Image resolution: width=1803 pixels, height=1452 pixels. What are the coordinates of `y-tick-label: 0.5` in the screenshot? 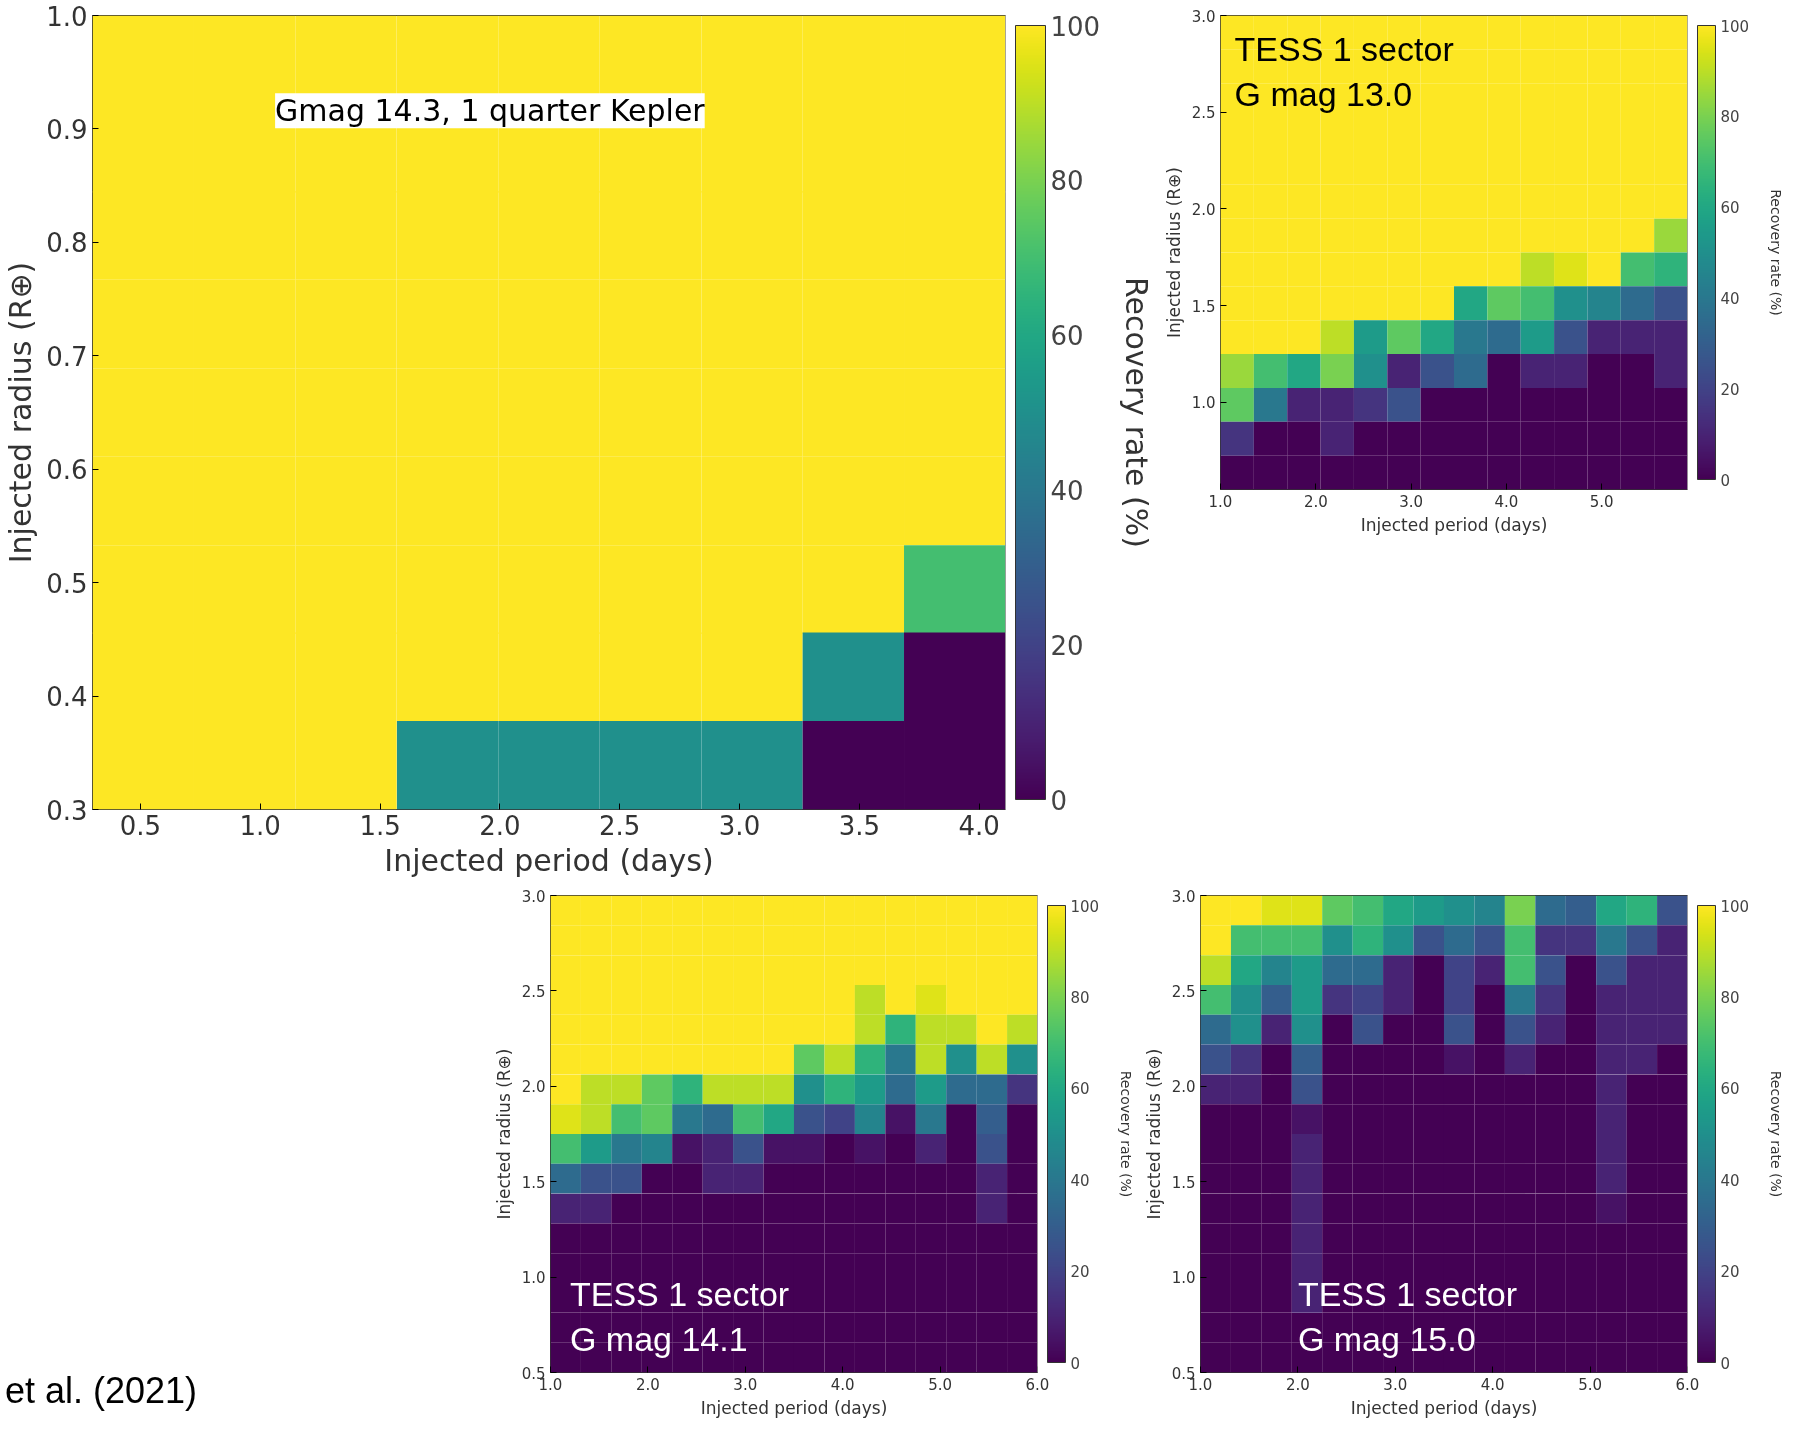 It's located at (67, 583).